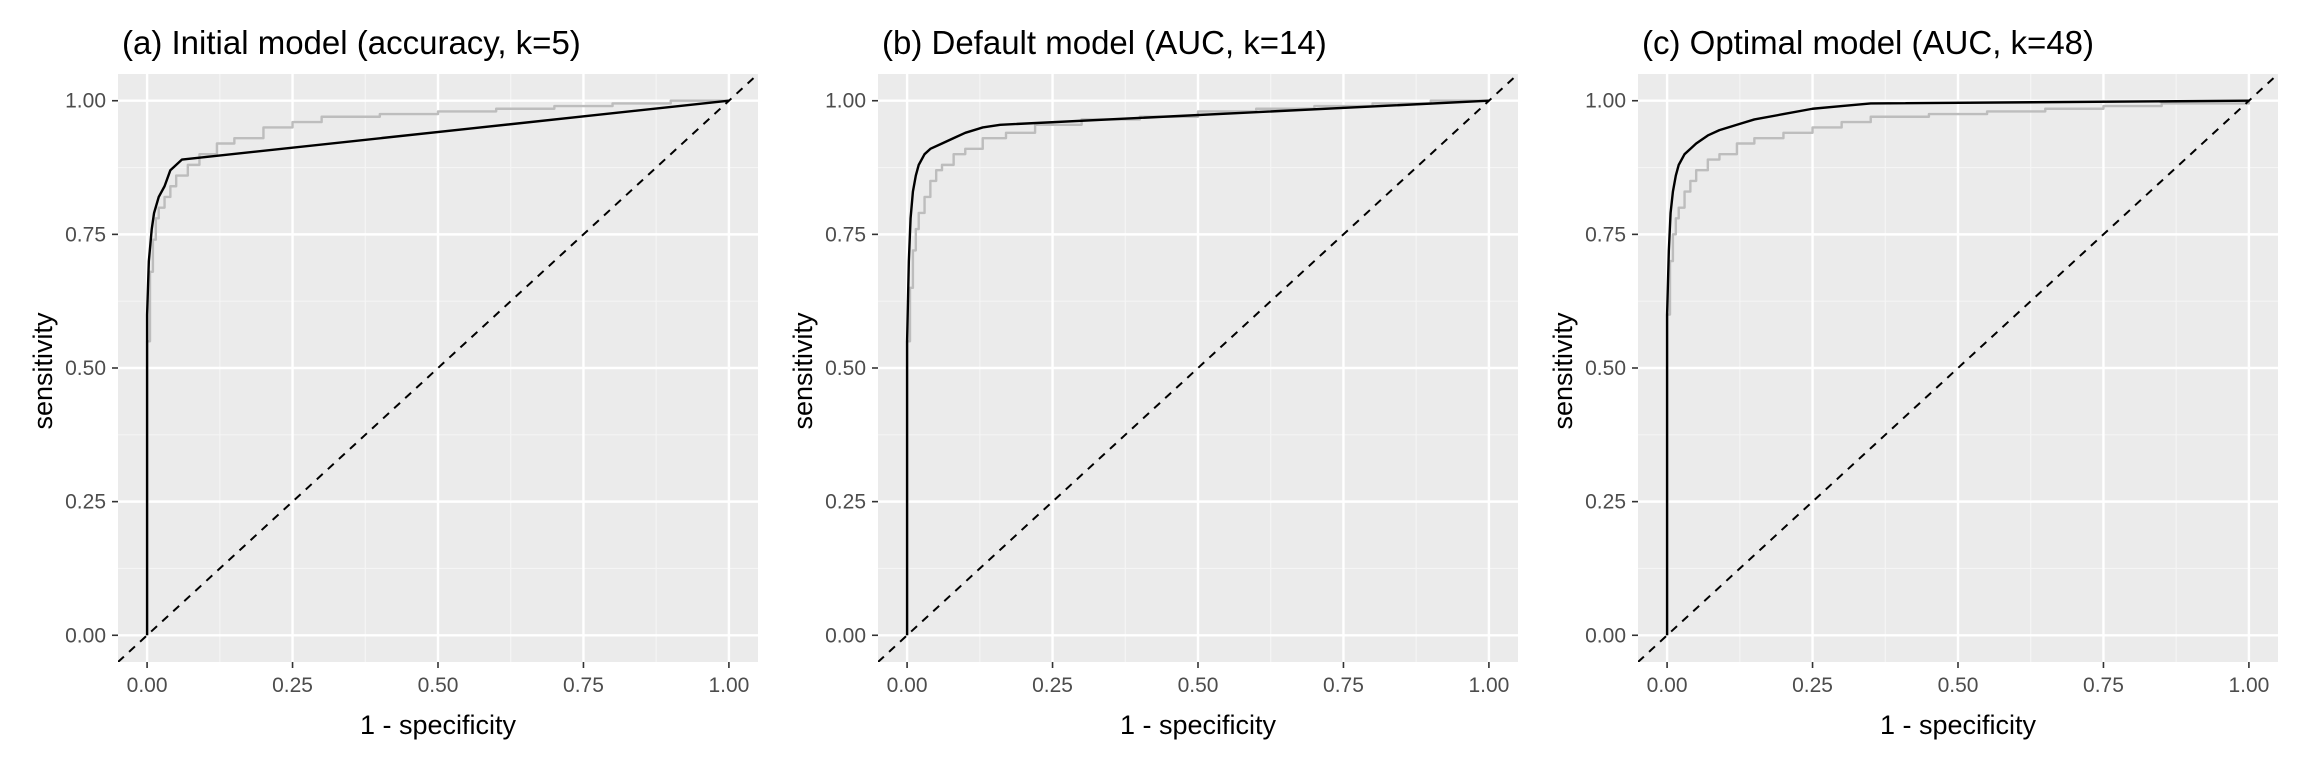 This screenshot has width=2304, height=768. What do you see at coordinates (803, 371) in the screenshot?
I see `panel-b-y-axis-label: sensitivity` at bounding box center [803, 371].